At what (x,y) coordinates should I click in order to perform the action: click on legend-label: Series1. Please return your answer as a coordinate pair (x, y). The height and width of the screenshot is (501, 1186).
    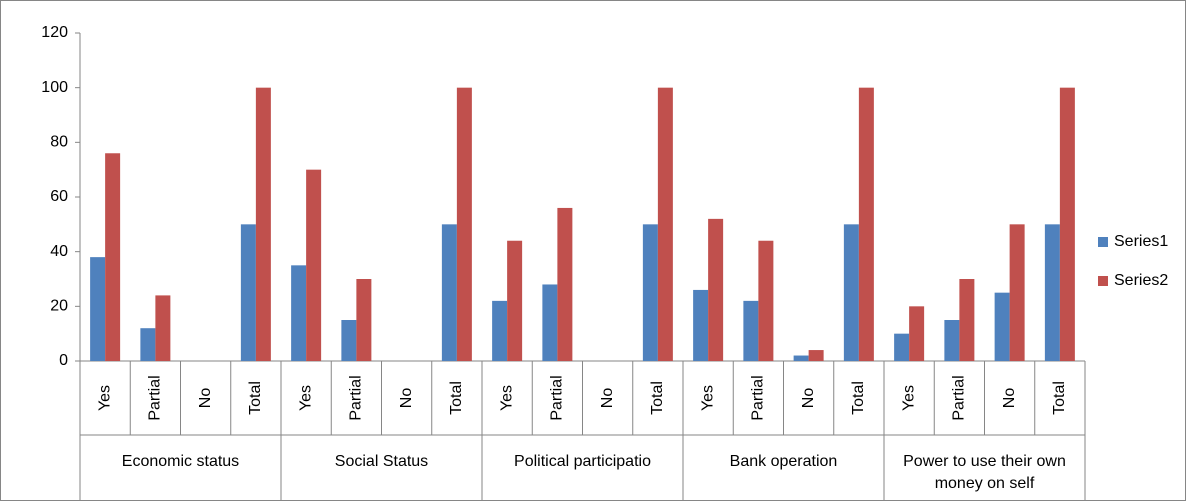
    Looking at the image, I should click on (1141, 241).